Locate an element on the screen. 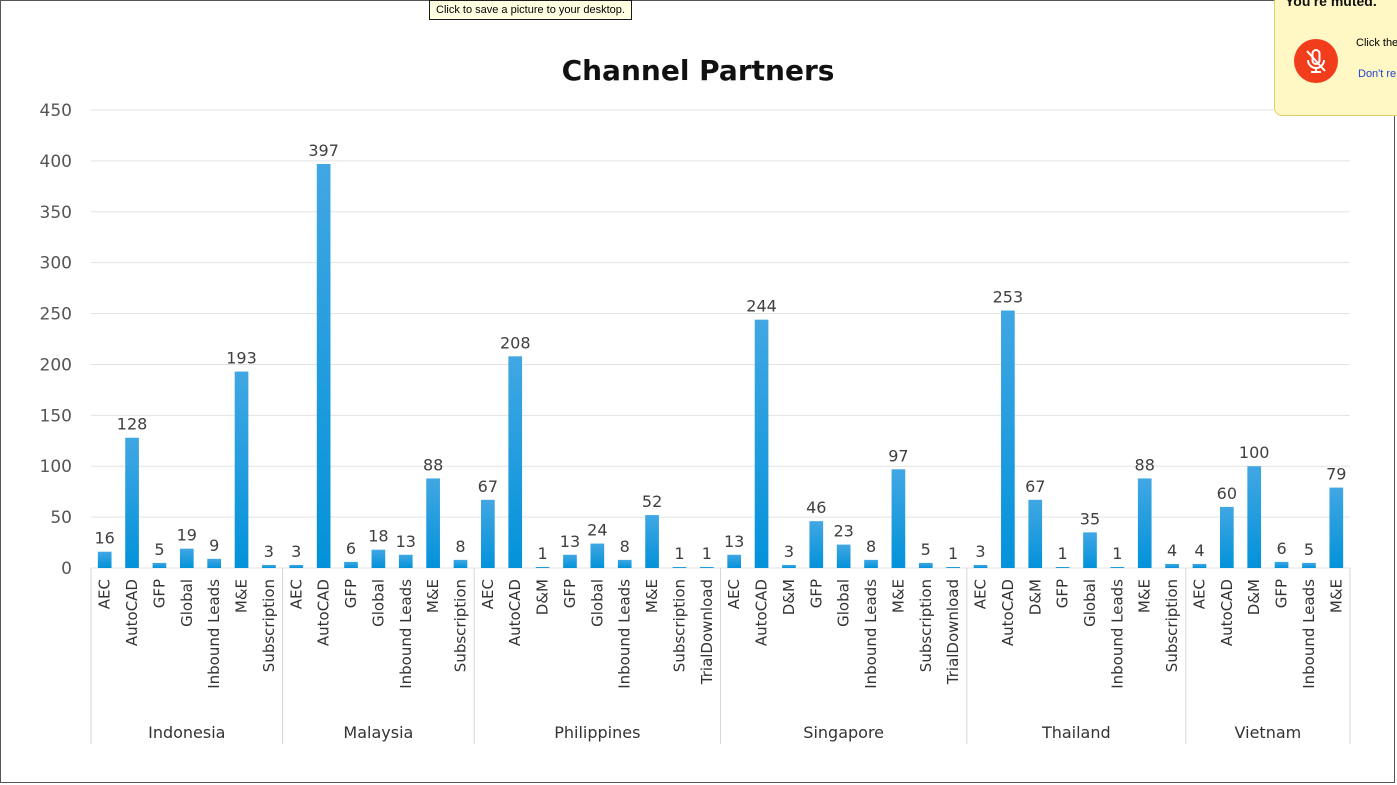 This screenshot has width=1397, height=785. y-tick-label: 100 is located at coordinates (56, 467).